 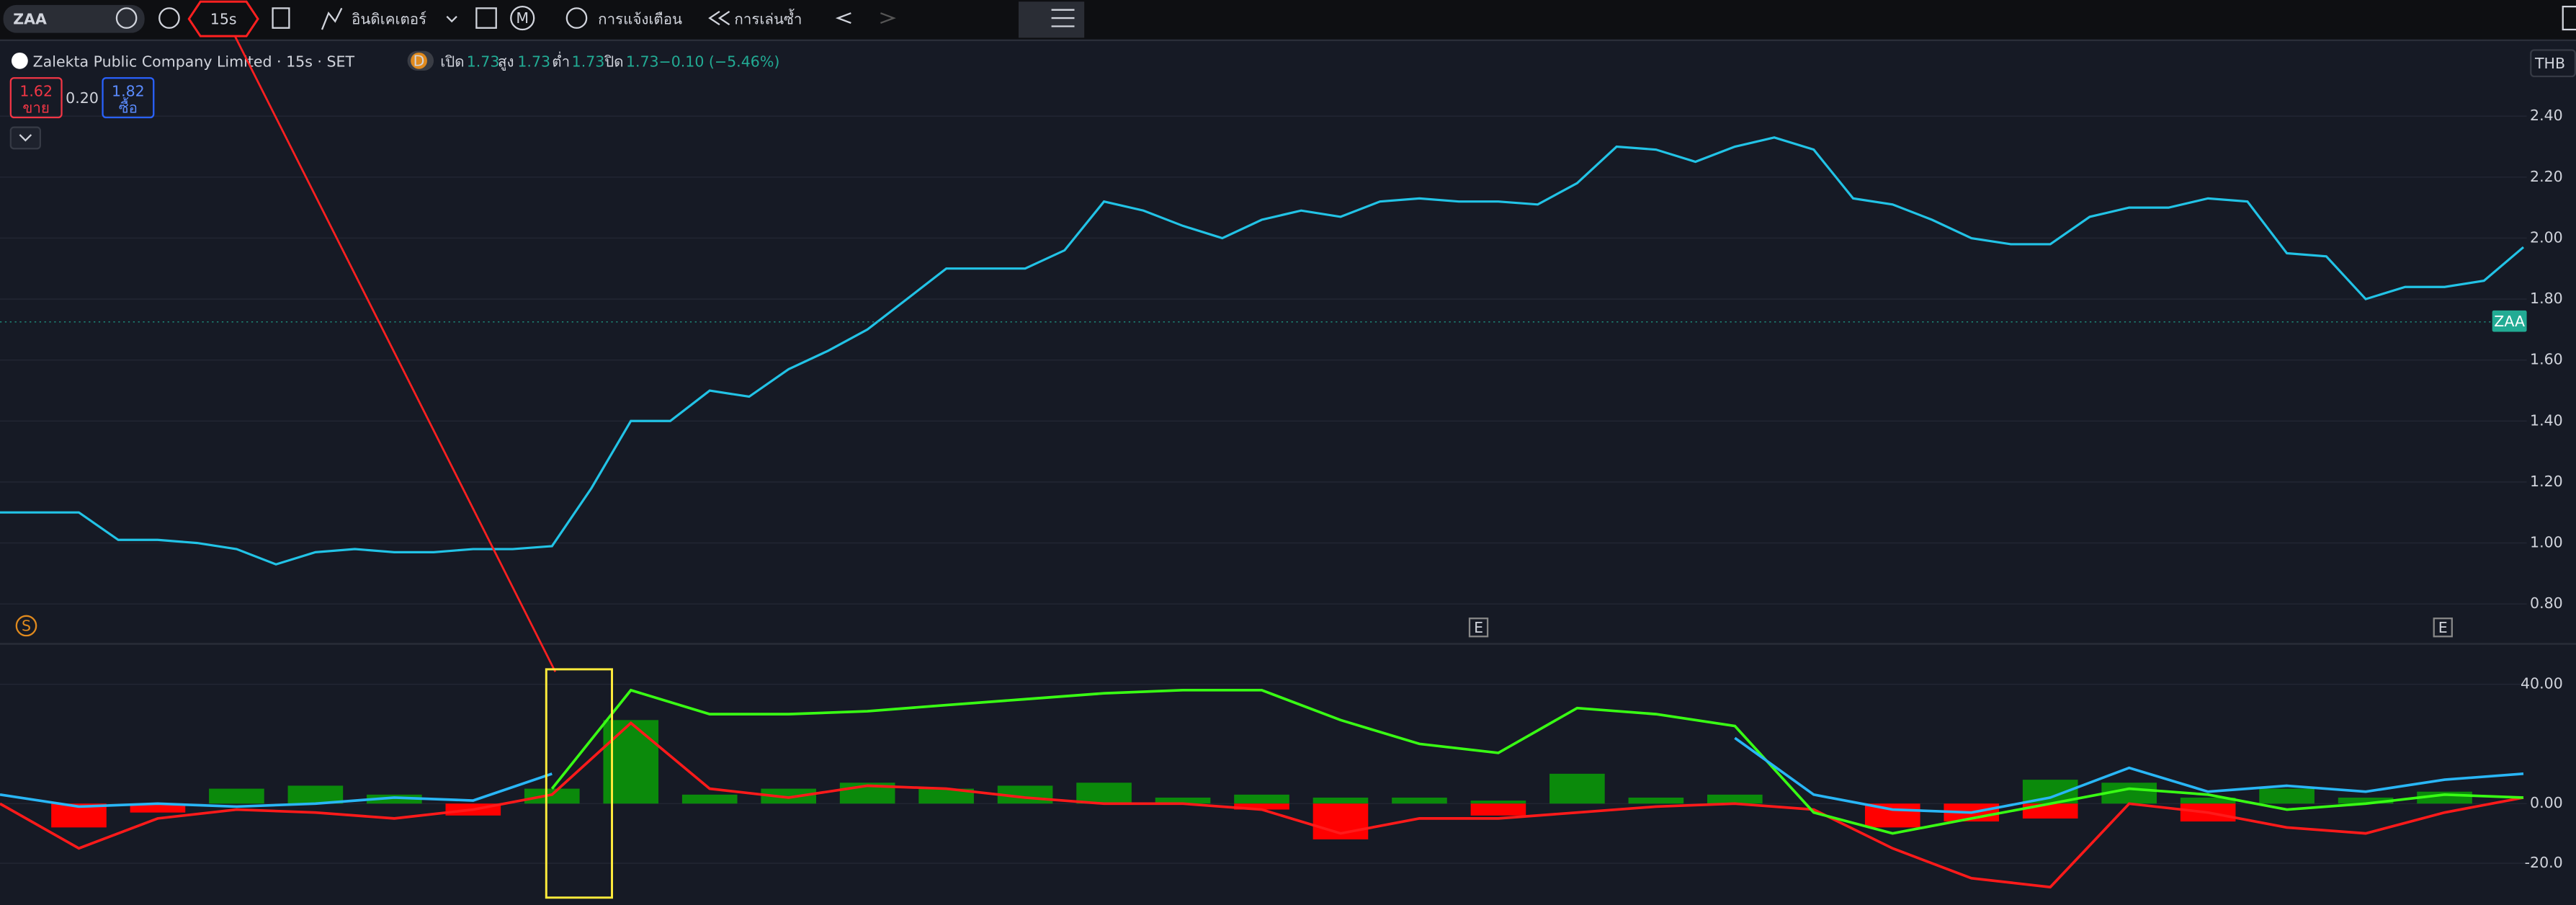 I want to click on y-tick-label: -20.0, so click(x=2544, y=862).